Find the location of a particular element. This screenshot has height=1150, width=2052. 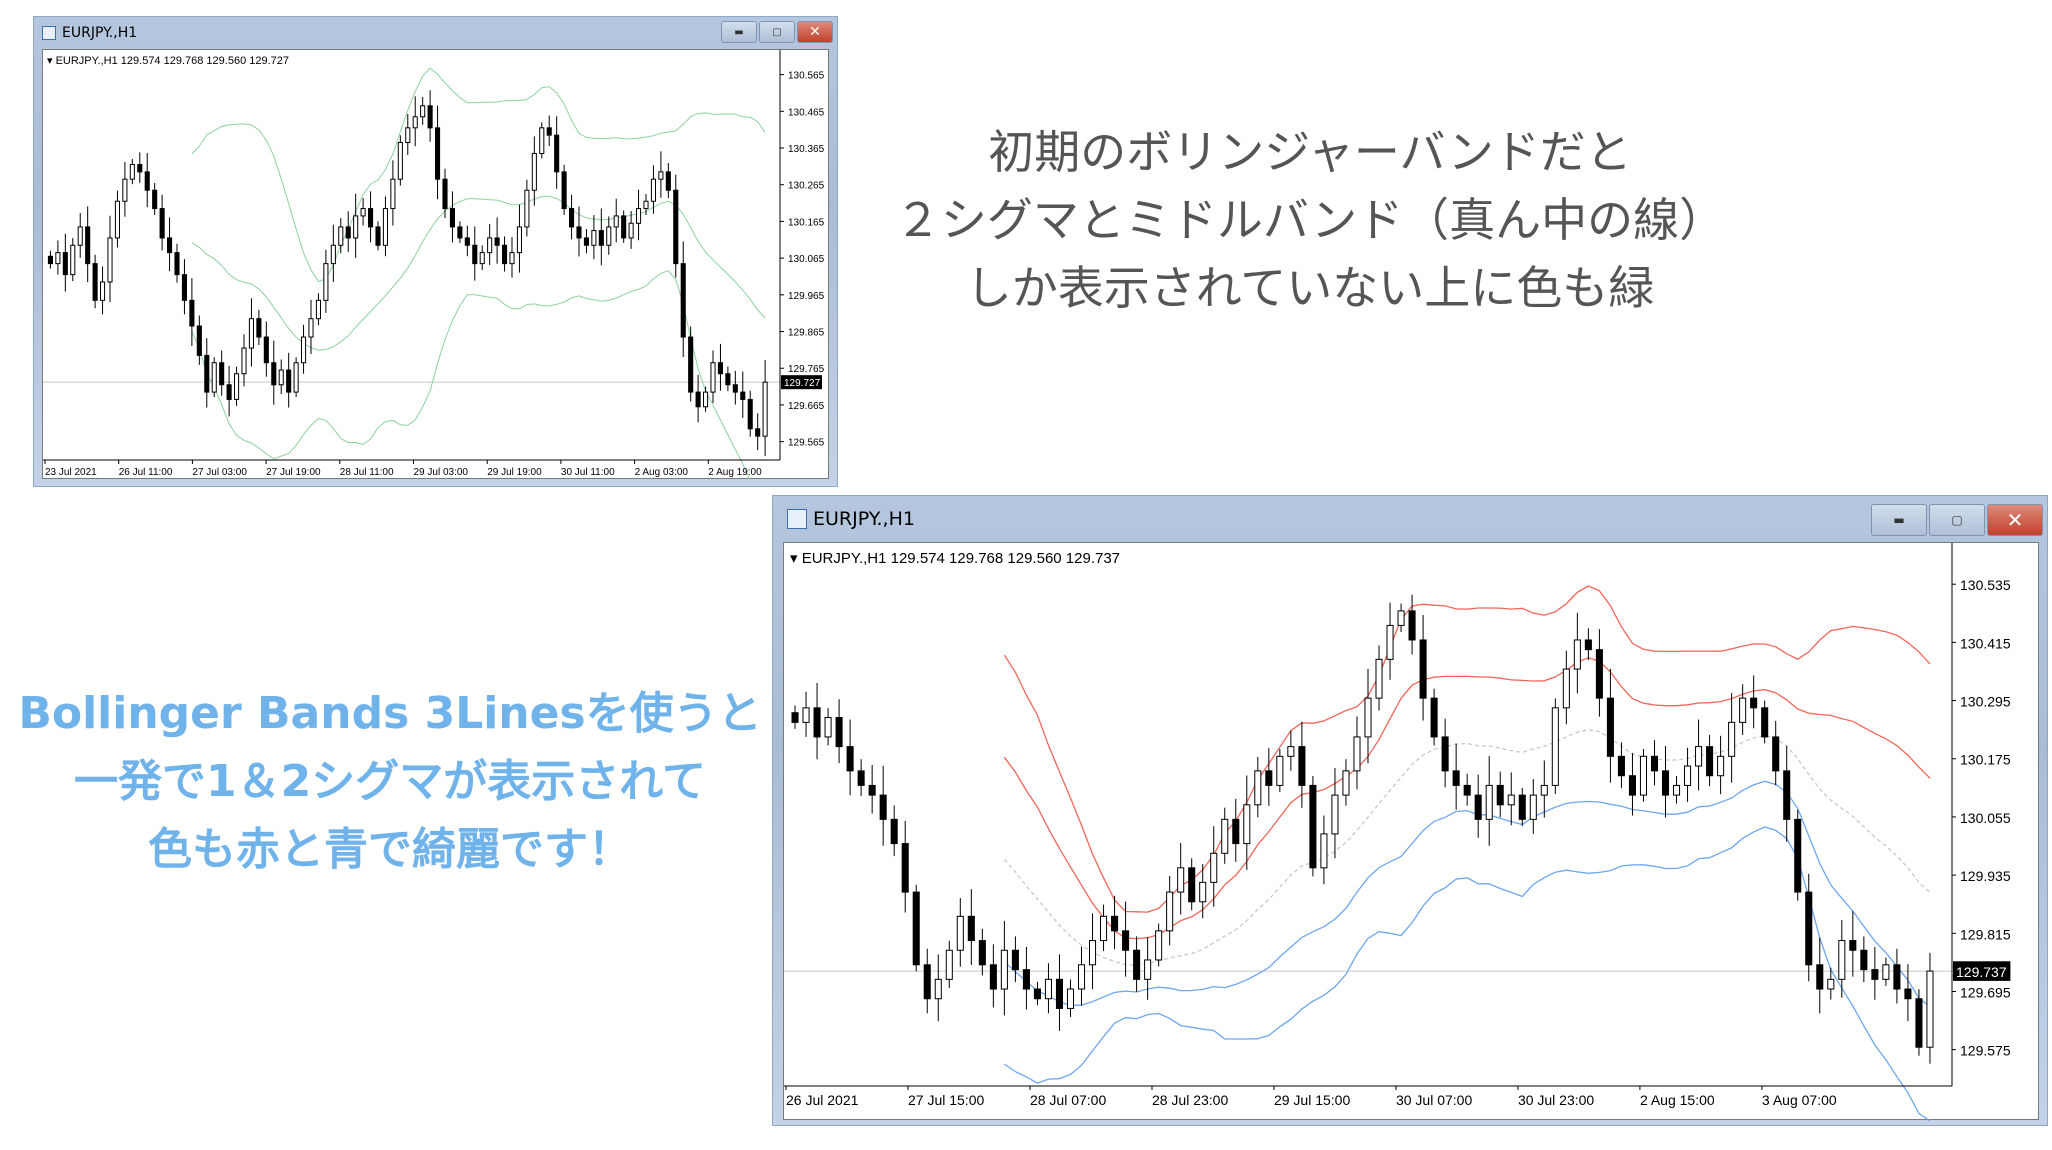

price-tick-label: 129.765 is located at coordinates (806, 369).